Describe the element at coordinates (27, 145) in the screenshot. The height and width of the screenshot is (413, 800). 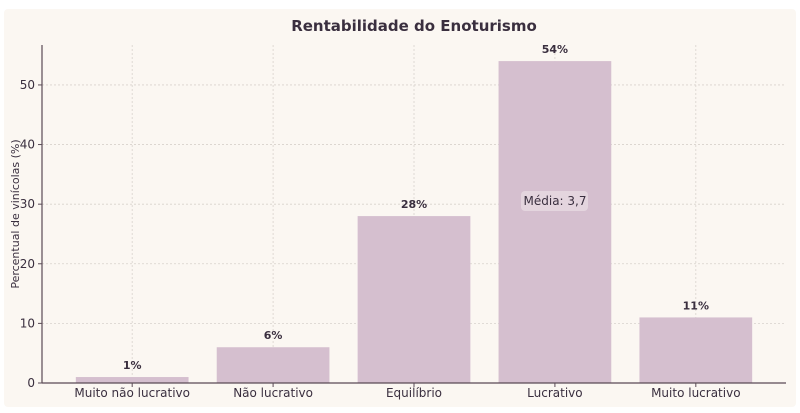
I see `y-tick-label: 40` at that location.